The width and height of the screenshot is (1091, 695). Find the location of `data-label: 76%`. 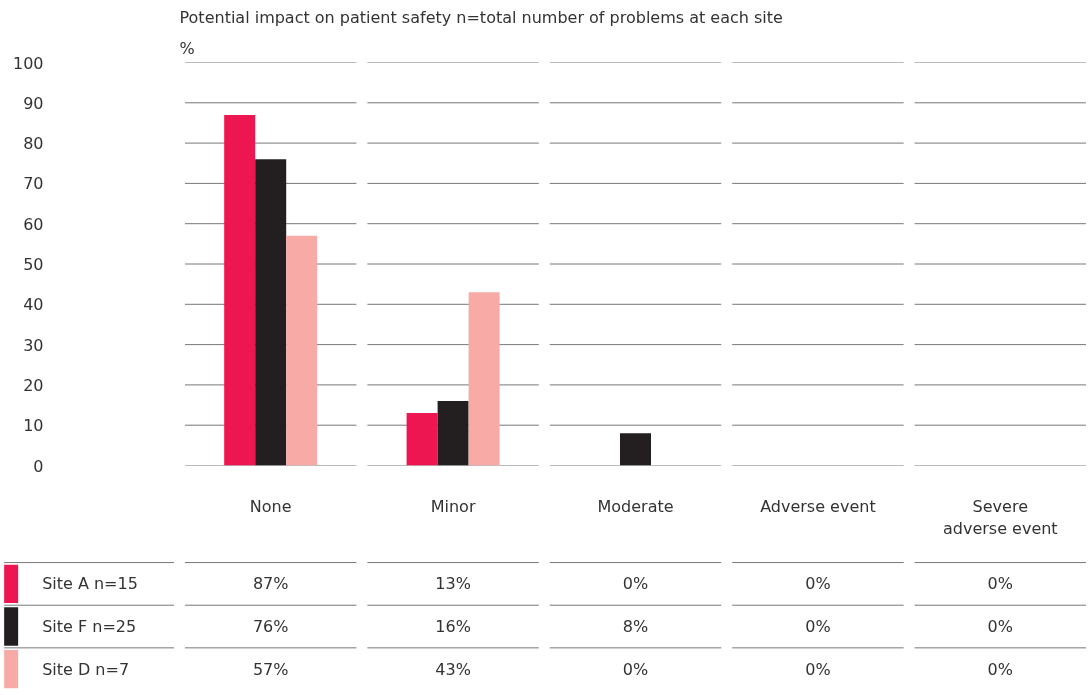

data-label: 76% is located at coordinates (270, 627).